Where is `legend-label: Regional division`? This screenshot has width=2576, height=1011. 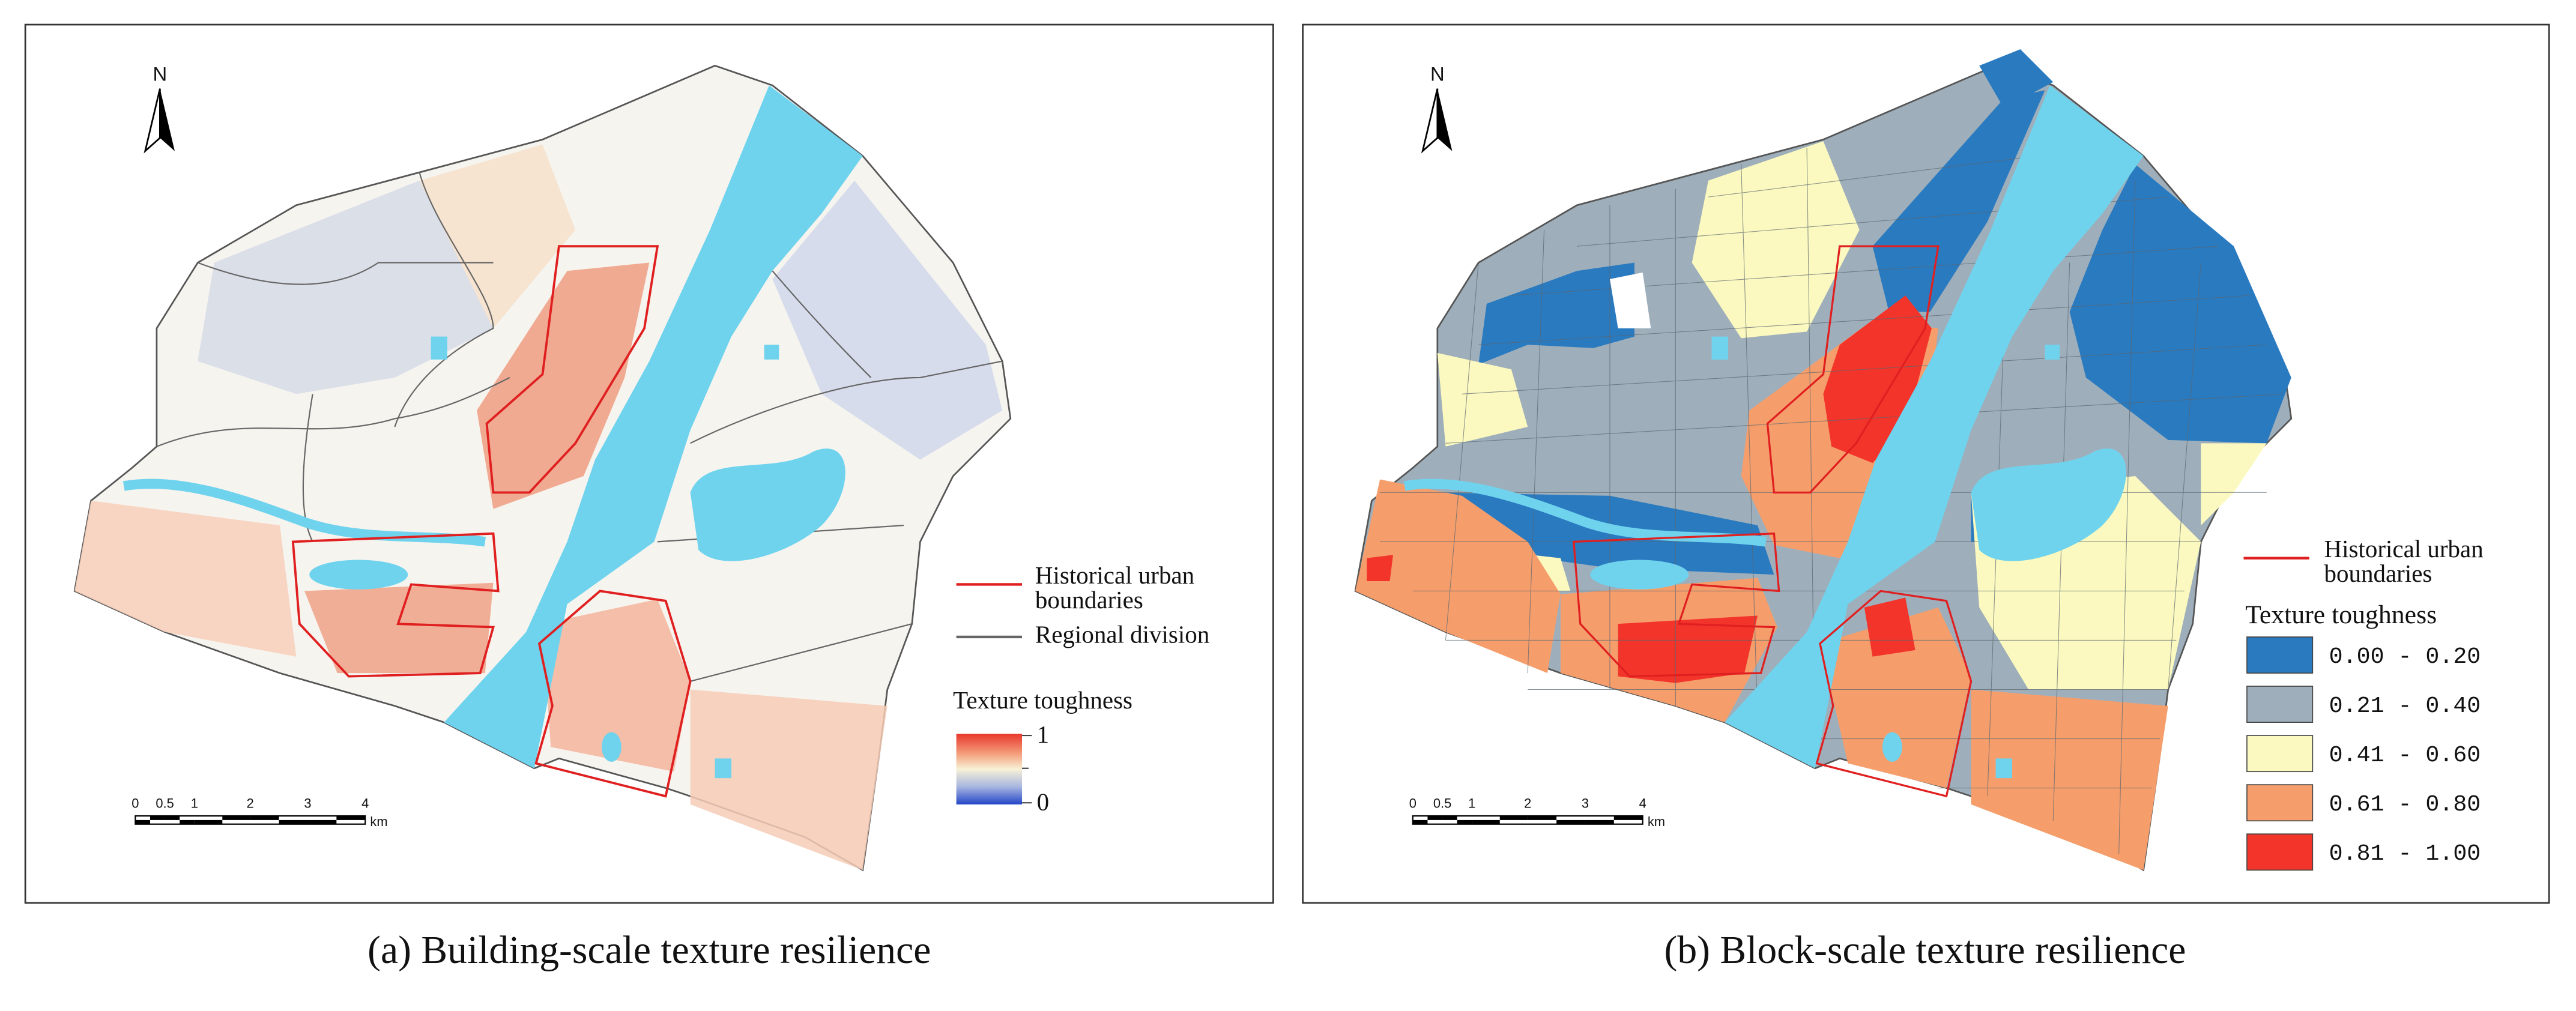 legend-label: Regional division is located at coordinates (1122, 634).